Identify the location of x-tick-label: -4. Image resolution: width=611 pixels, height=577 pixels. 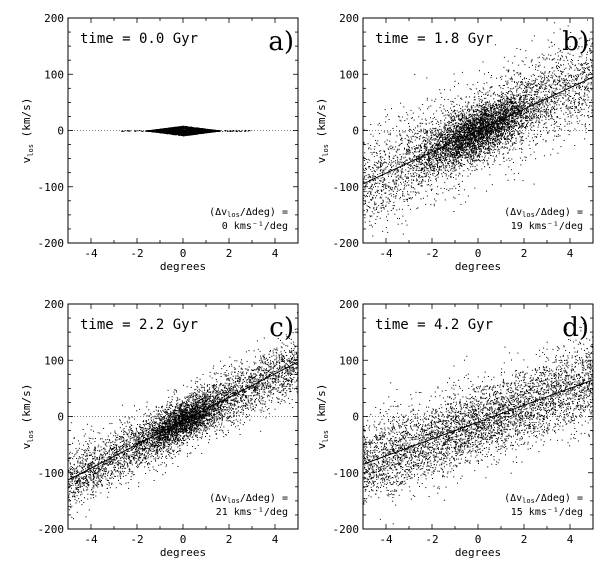
(91, 253).